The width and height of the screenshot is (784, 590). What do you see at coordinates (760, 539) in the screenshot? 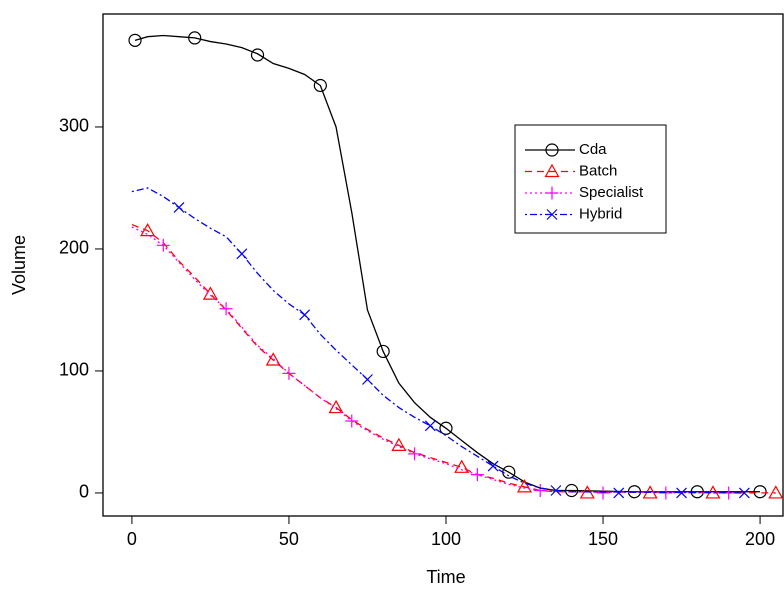
I see `x-tick-label: 200` at bounding box center [760, 539].